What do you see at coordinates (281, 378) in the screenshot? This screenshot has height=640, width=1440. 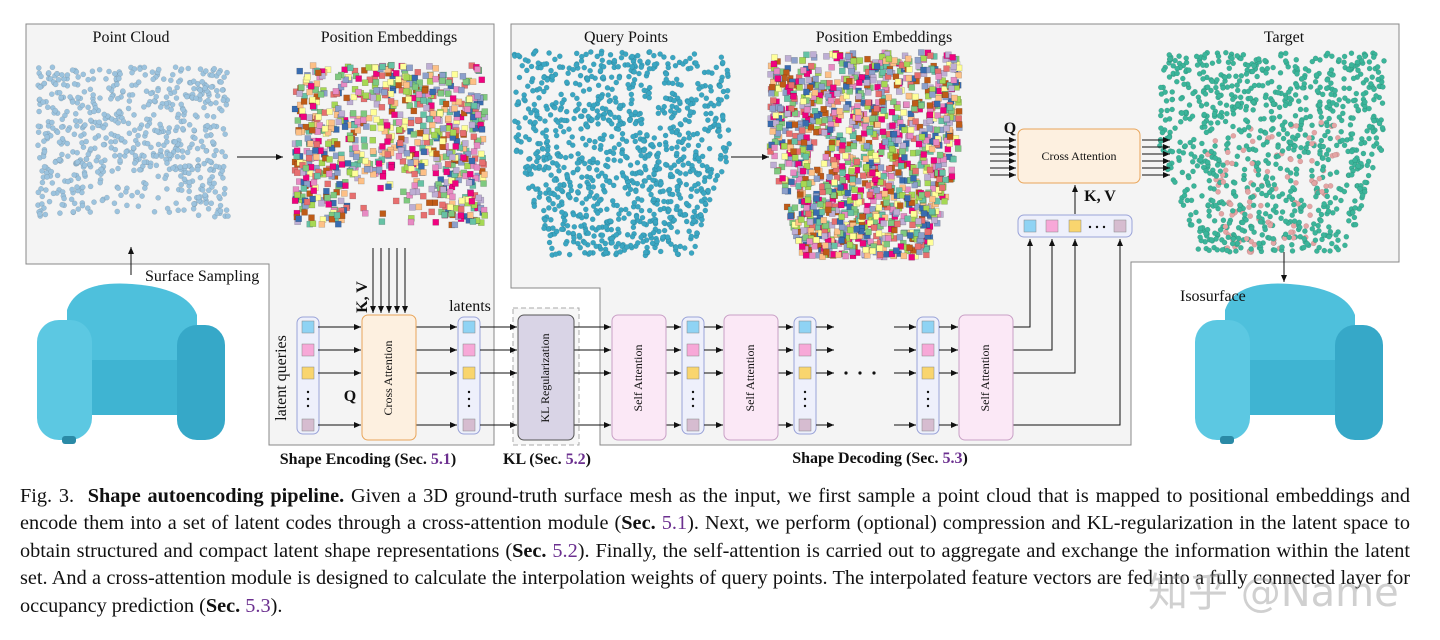 I see `latent-queries-label: latent queries` at bounding box center [281, 378].